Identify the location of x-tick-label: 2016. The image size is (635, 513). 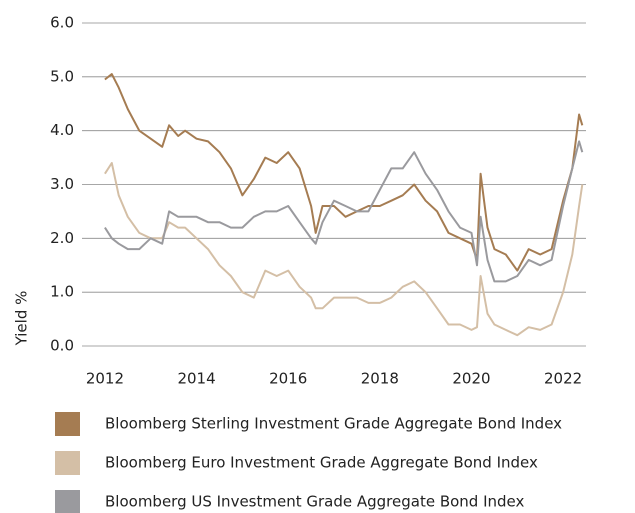
(288, 379).